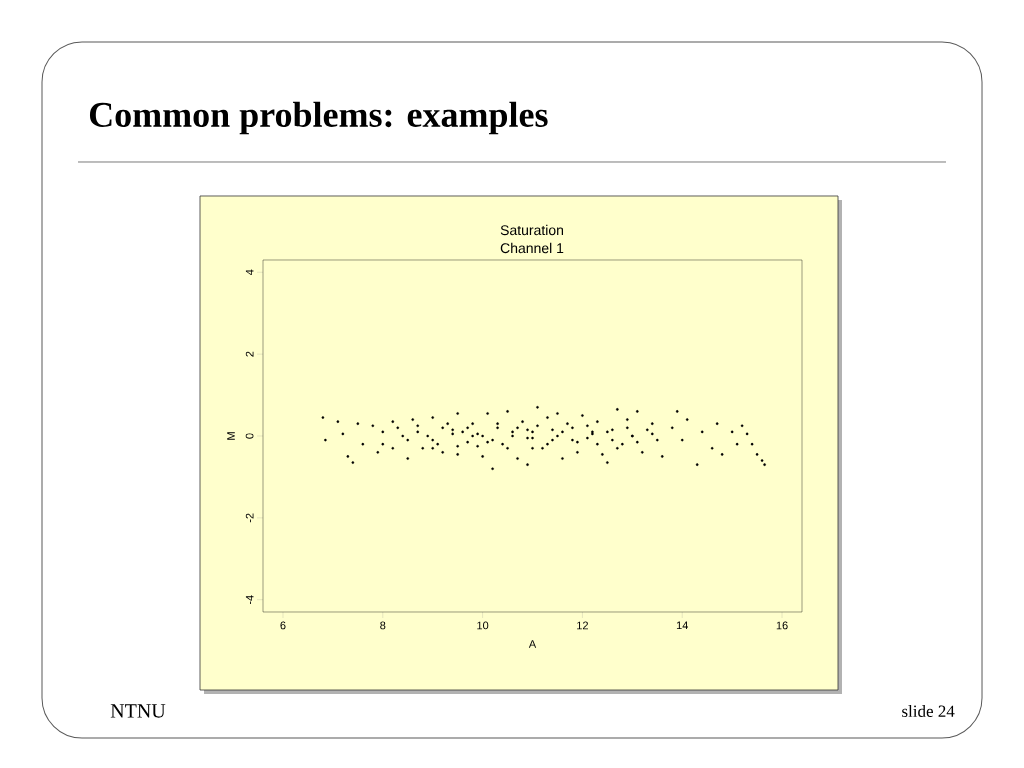 The width and height of the screenshot is (1024, 768). I want to click on text: Common problems: examples, so click(318, 118).